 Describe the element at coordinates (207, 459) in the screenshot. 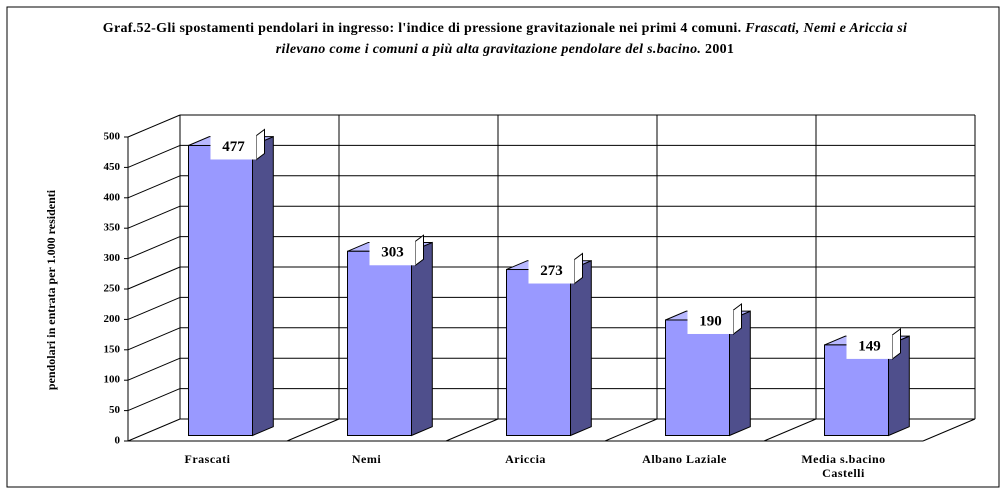

I see `x-tick-label: Frascati` at that location.